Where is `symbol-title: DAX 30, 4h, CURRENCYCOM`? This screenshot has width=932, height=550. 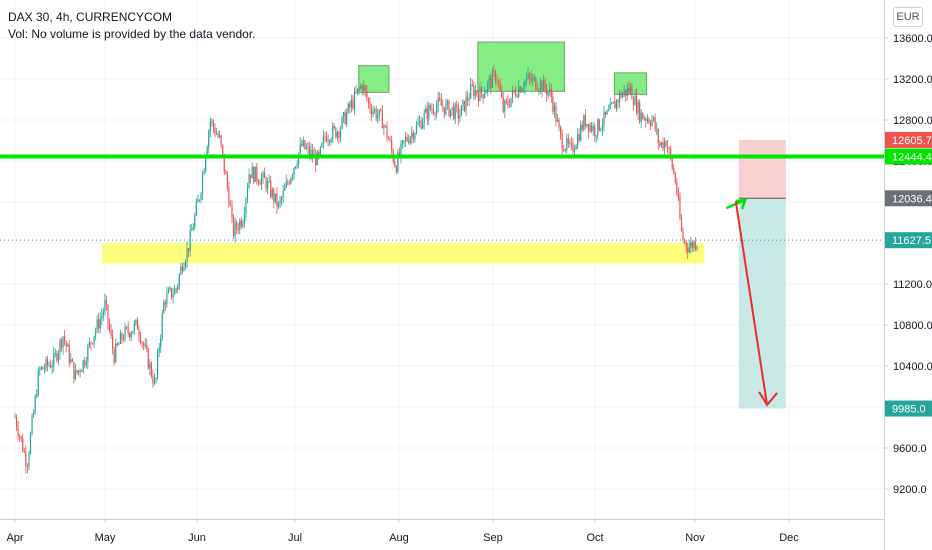 symbol-title: DAX 30, 4h, CURRENCYCOM is located at coordinates (90, 17).